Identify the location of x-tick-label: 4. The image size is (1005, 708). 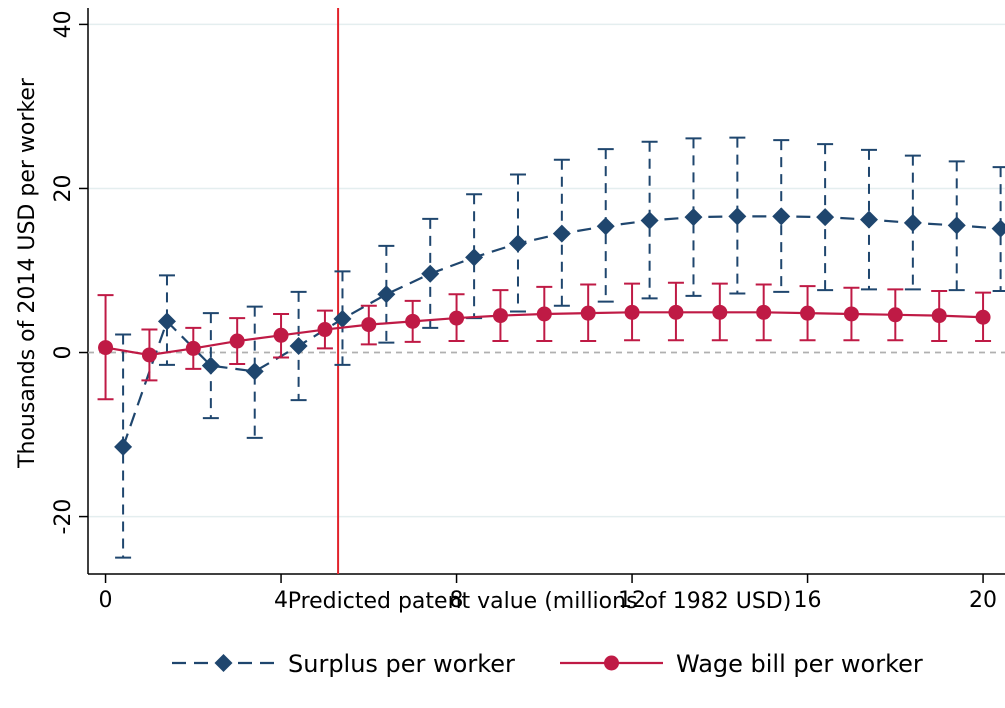
(281, 600).